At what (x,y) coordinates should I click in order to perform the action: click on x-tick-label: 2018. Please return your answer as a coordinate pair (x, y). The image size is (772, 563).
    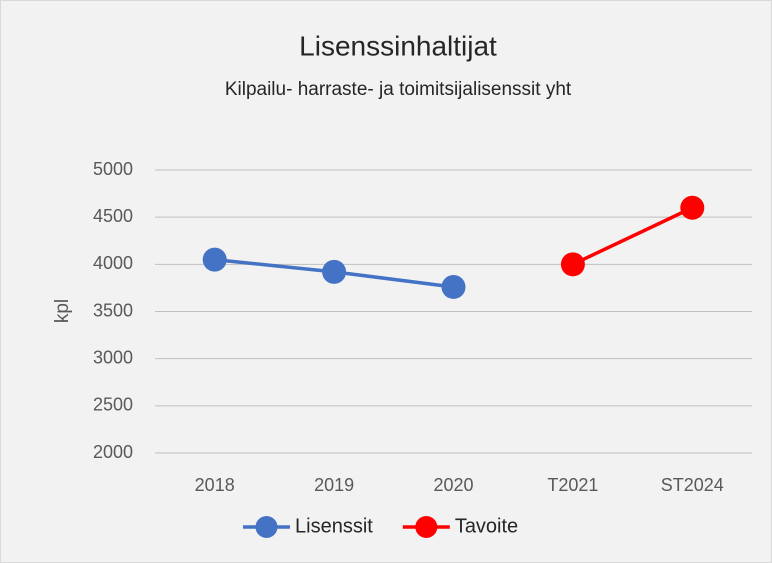
    Looking at the image, I should click on (215, 485).